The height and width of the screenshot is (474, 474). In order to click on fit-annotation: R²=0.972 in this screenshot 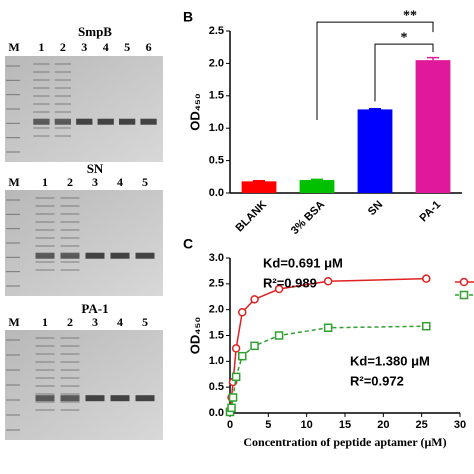, I will do `click(377, 380)`.